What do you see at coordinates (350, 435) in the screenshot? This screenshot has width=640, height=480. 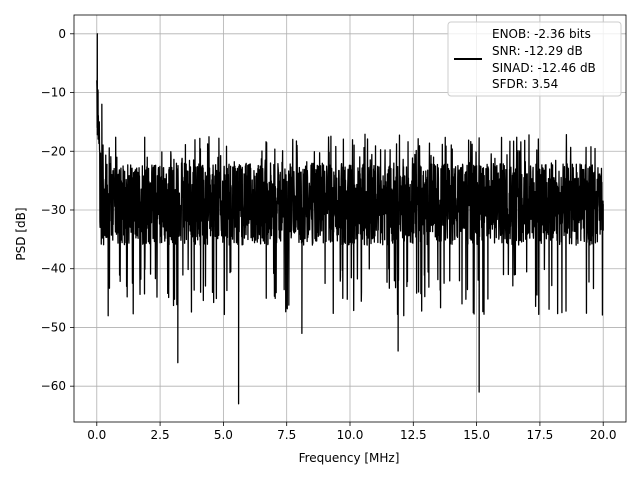 I see `x-tick-label: 10.0` at bounding box center [350, 435].